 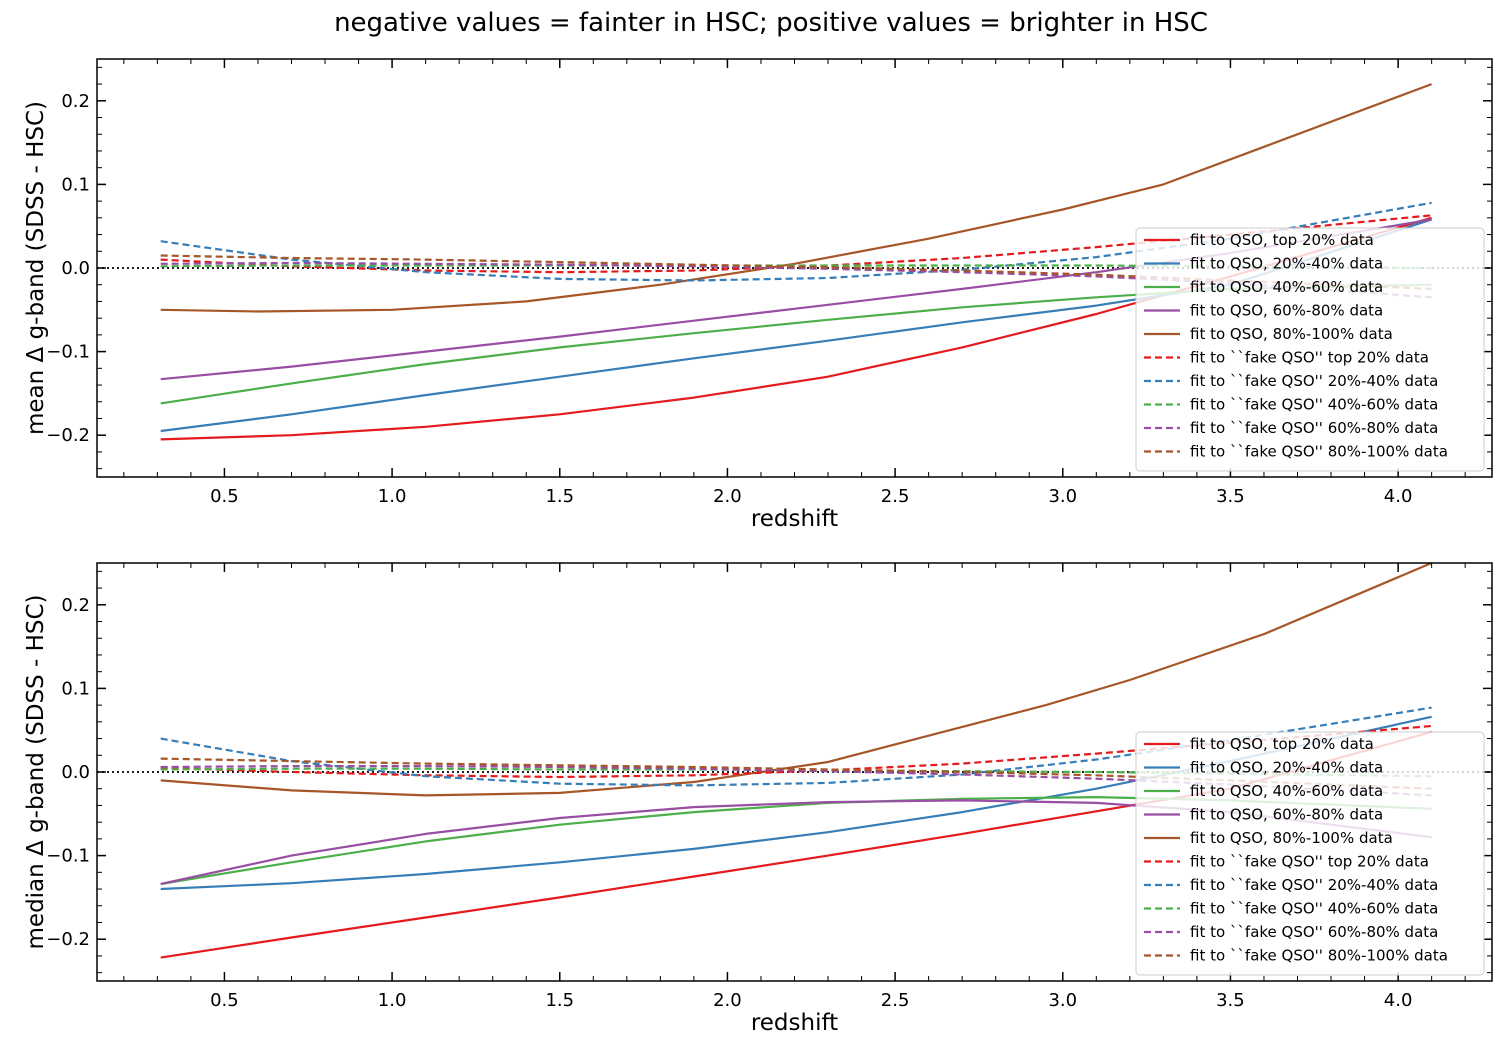 I want to click on y-axis-label: median Δ g-band (SDSS - HSC), so click(x=36, y=772).